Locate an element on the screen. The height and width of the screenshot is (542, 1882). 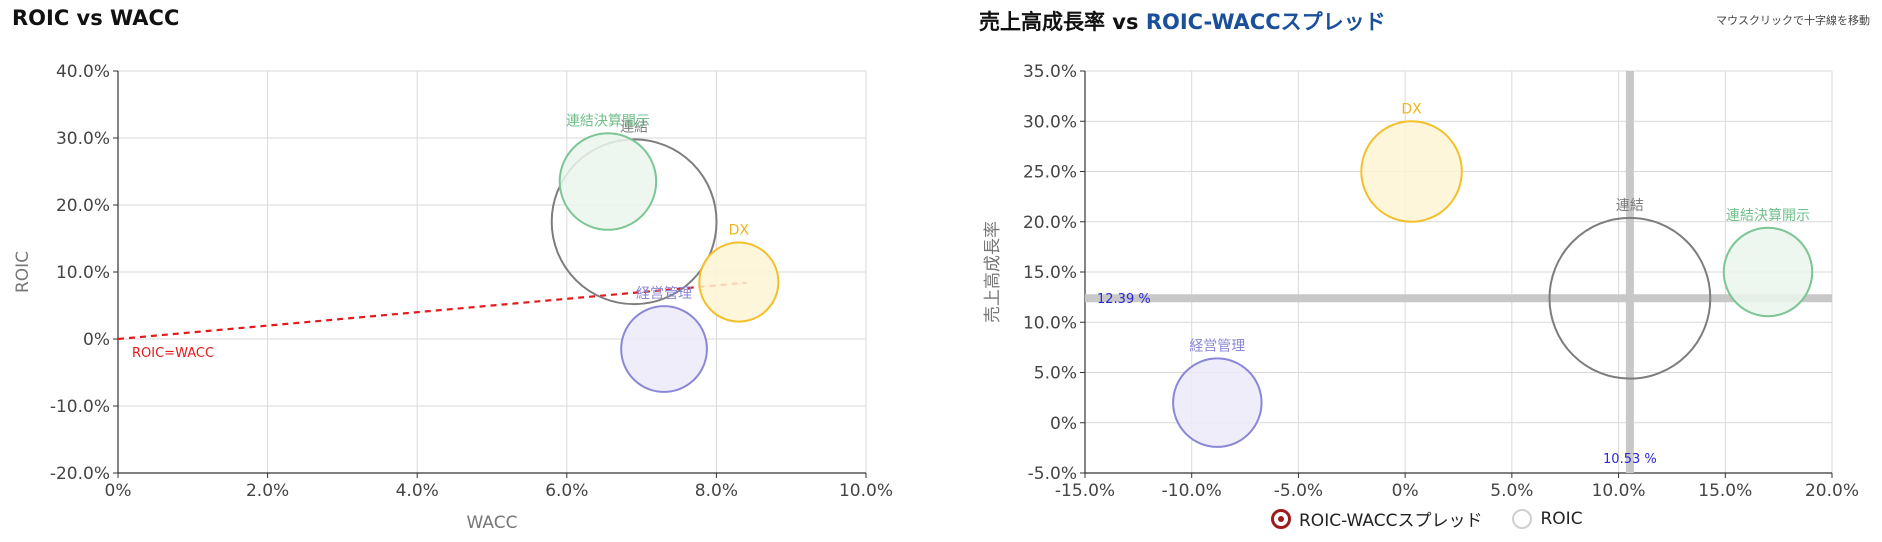
legend-item-roic: ROIC is located at coordinates (1547, 518).